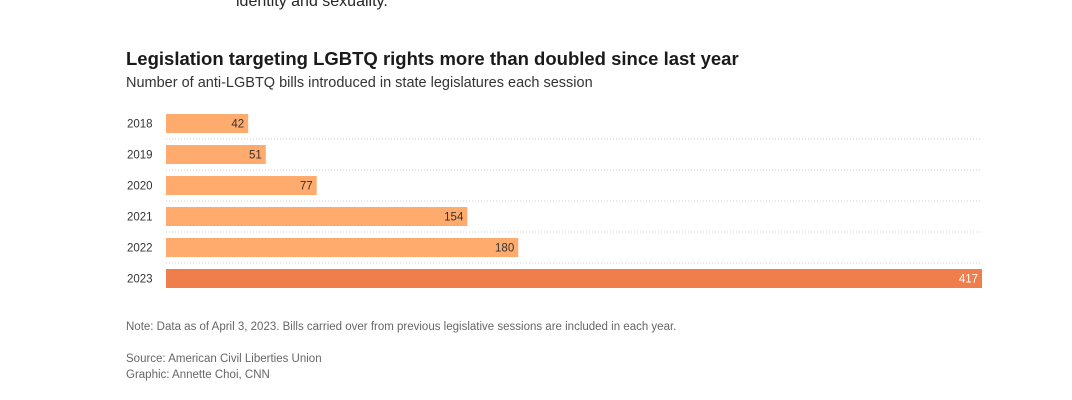 The width and height of the screenshot is (1072, 400). Describe the element at coordinates (312, 5) in the screenshot. I see `intro-text-fragment: identity and sexuality.` at that location.